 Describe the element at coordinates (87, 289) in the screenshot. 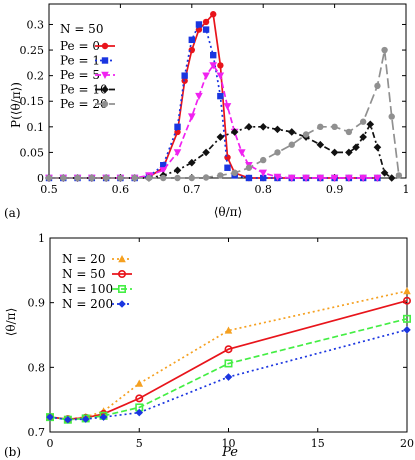

I see `legend-label: N = 100` at that location.